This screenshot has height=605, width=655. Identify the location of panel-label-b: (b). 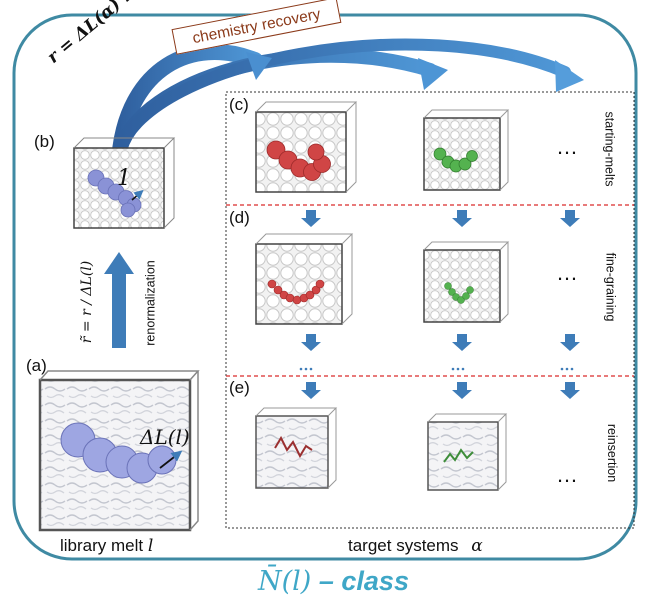
(44, 141).